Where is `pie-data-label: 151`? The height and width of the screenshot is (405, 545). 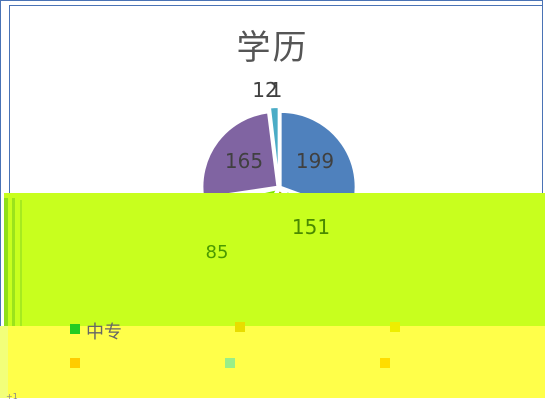 pie-data-label: 151 is located at coordinates (311, 227).